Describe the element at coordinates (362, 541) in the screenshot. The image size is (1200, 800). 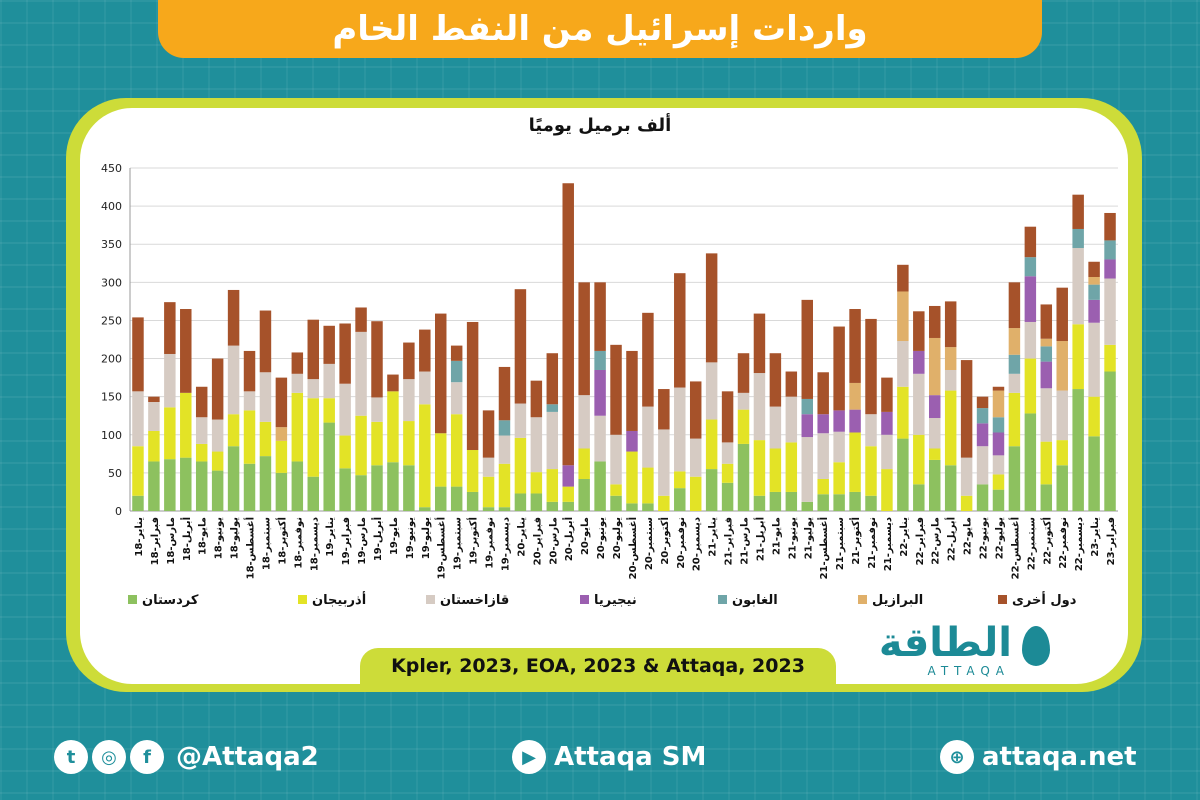
I see `x-tick-label: مارس-19` at that location.